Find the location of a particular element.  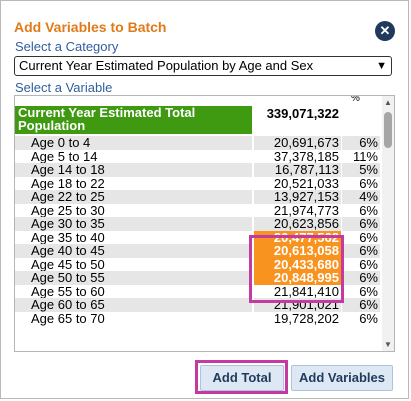

table-row: Age 45 to 50 20,433,680 6% is located at coordinates (197, 264).